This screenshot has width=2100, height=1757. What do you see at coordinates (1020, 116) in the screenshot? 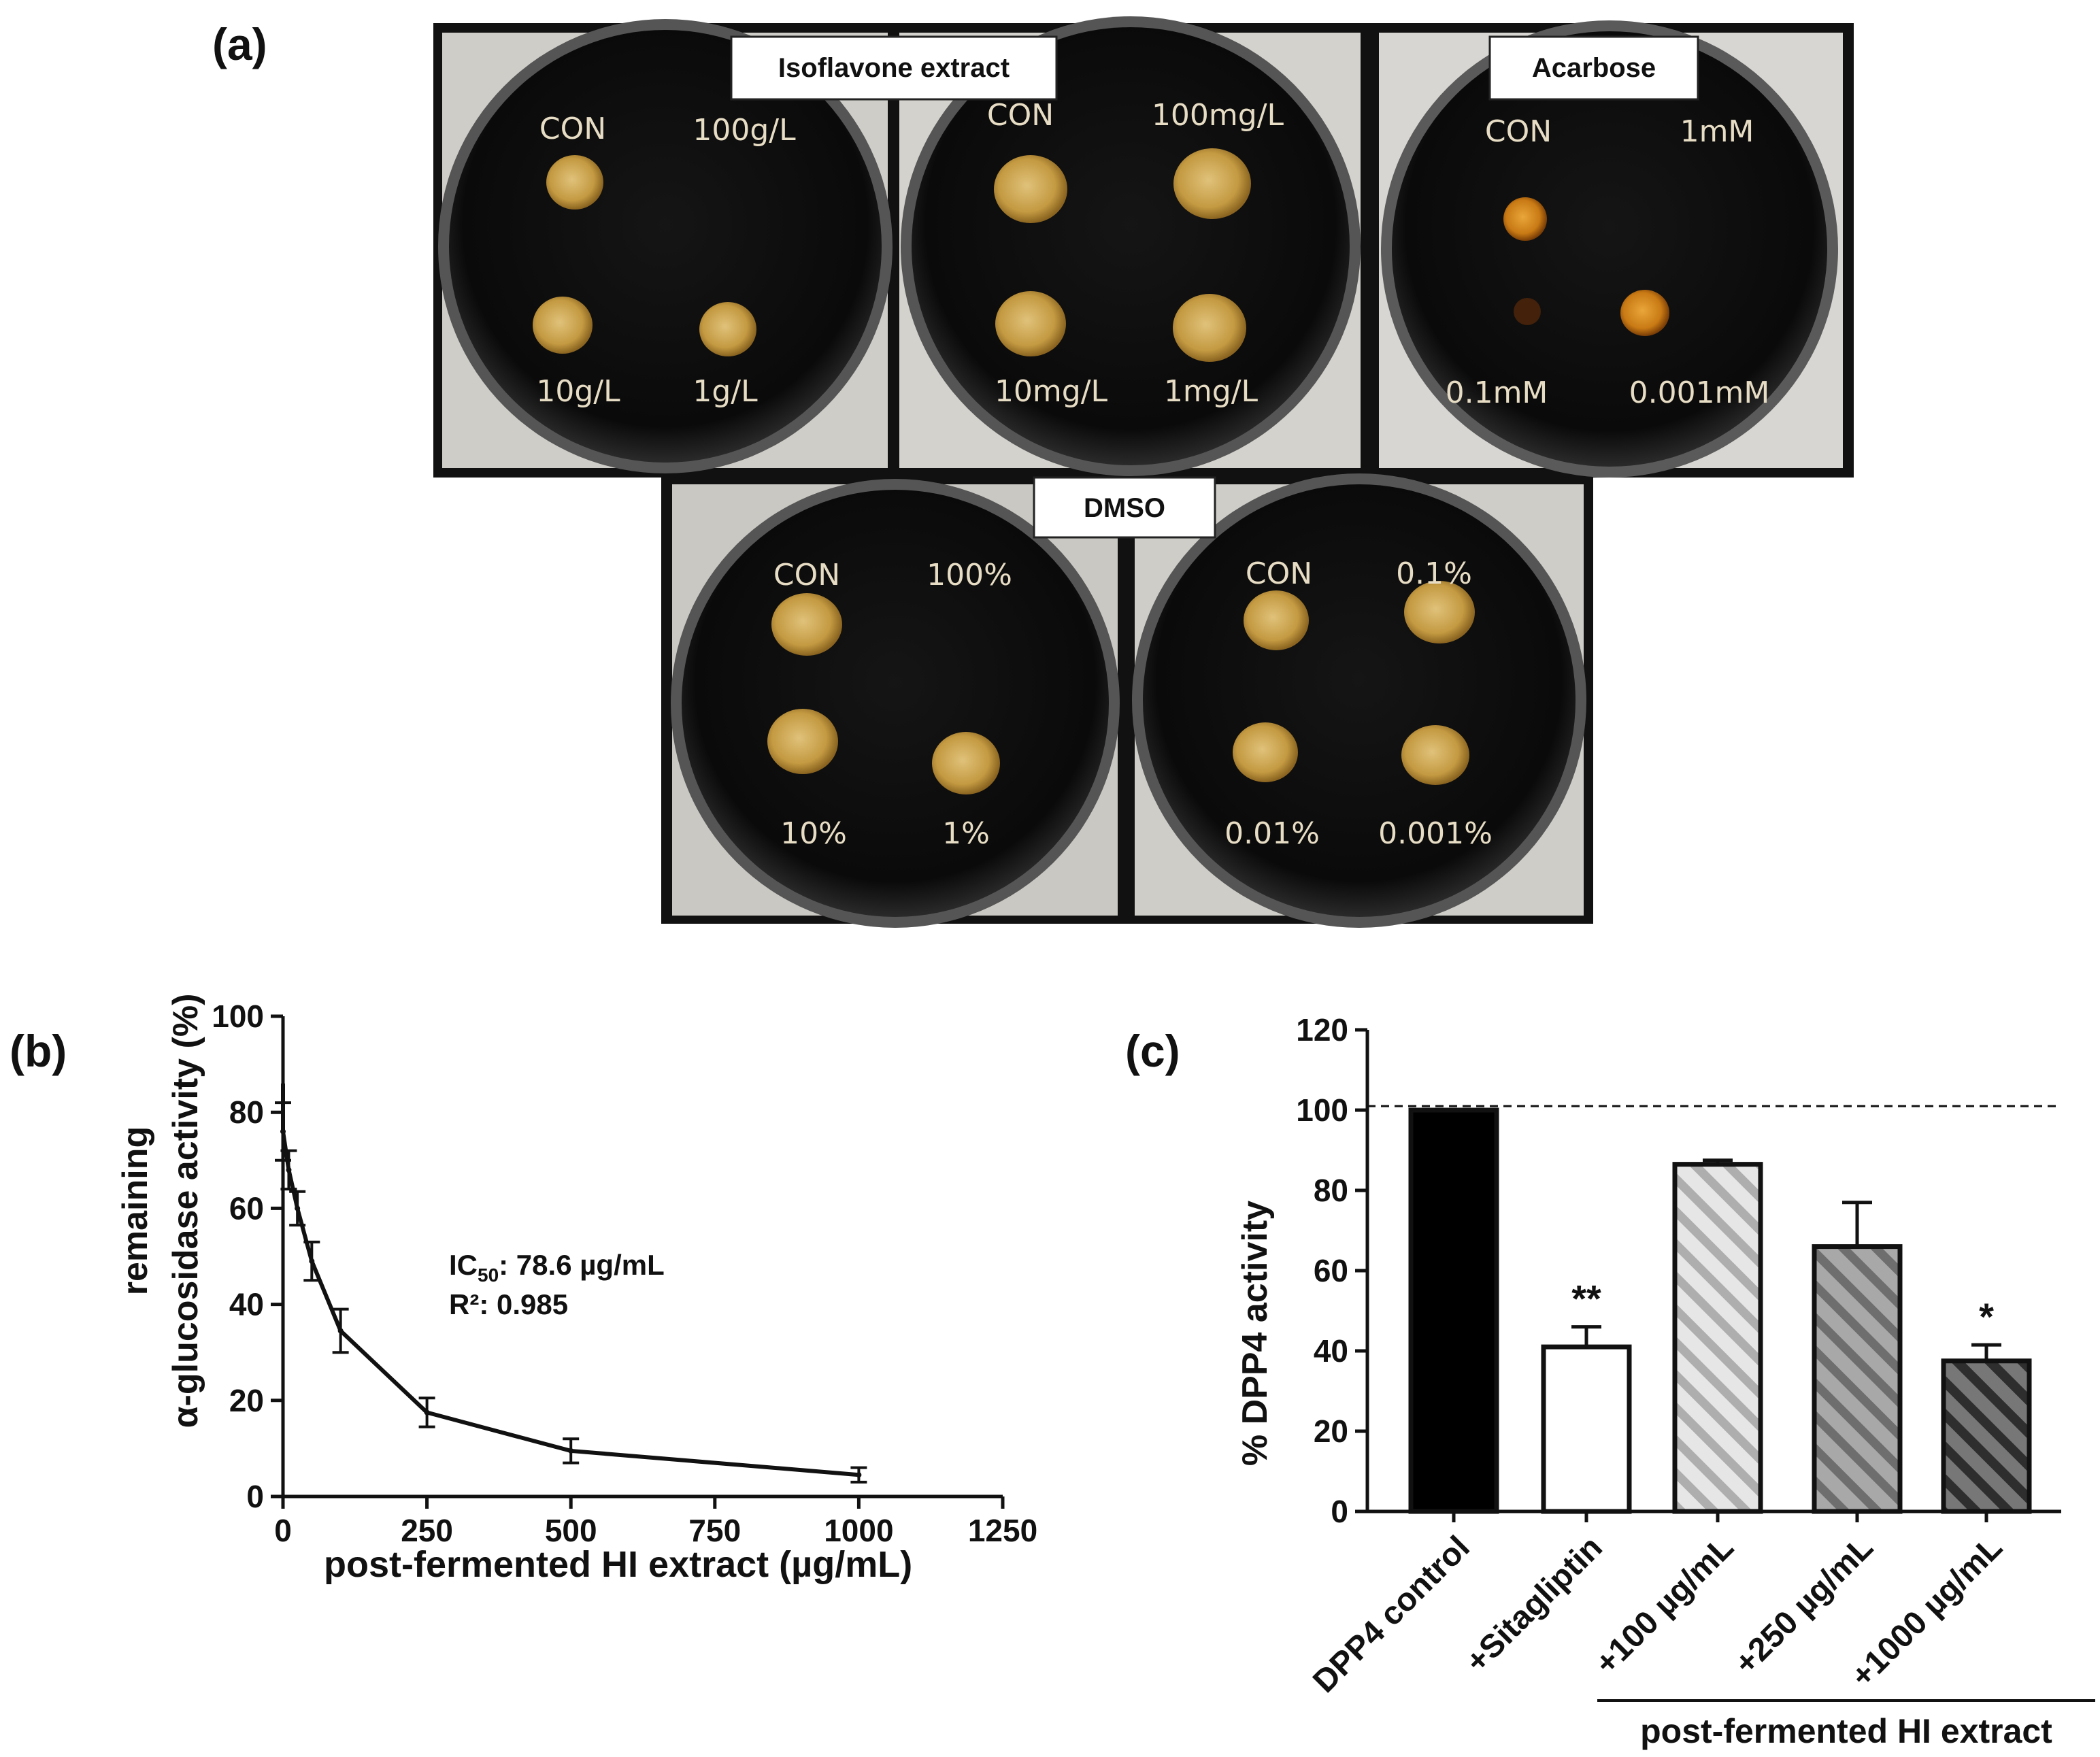
I see `plate-2-label-con: CON` at bounding box center [1020, 116].